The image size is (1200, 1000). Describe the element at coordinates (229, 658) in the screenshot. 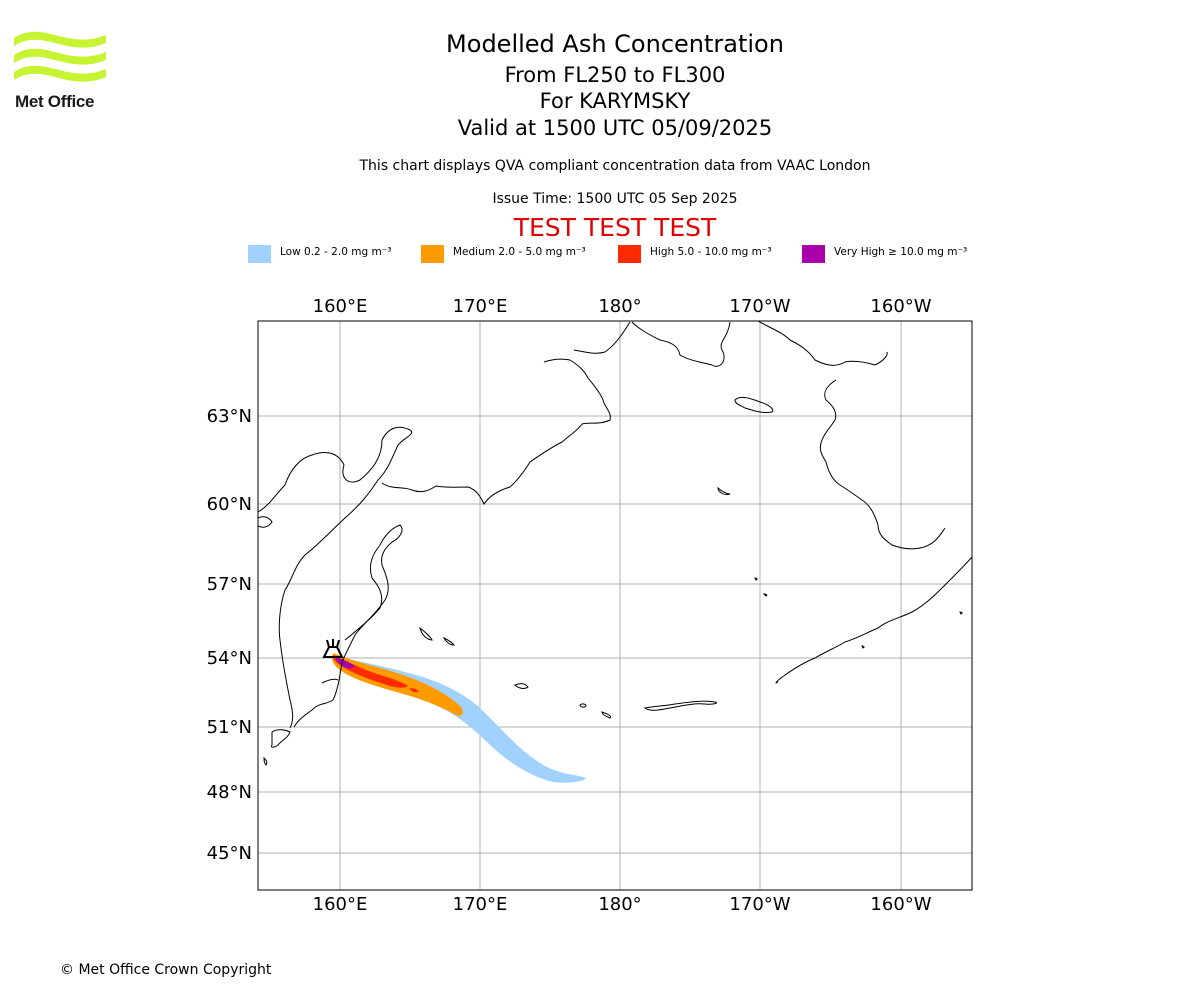

I see `lat-label: 54°N` at that location.